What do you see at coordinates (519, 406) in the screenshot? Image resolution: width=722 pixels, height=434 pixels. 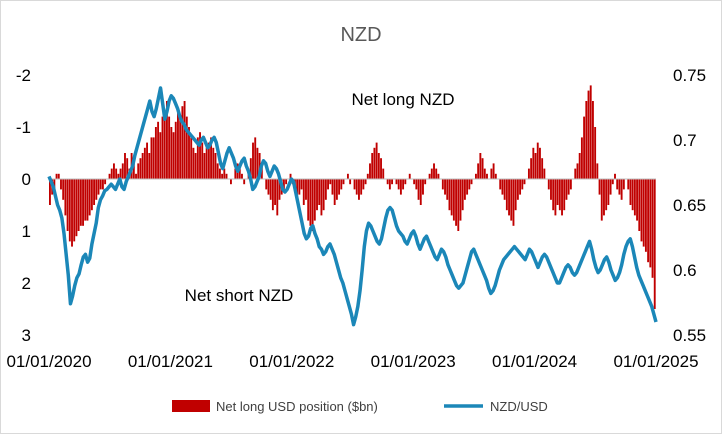 I see `legend-label-nzdusd: NZD/USD` at bounding box center [519, 406].